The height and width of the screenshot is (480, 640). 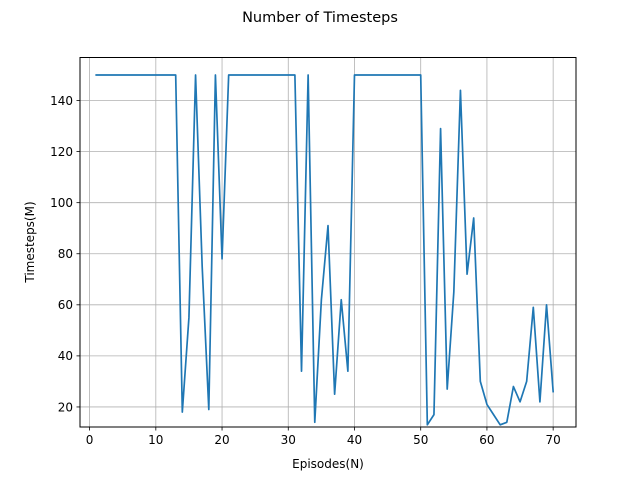 I want to click on chart-title: Number of Timesteps, so click(x=320, y=18).